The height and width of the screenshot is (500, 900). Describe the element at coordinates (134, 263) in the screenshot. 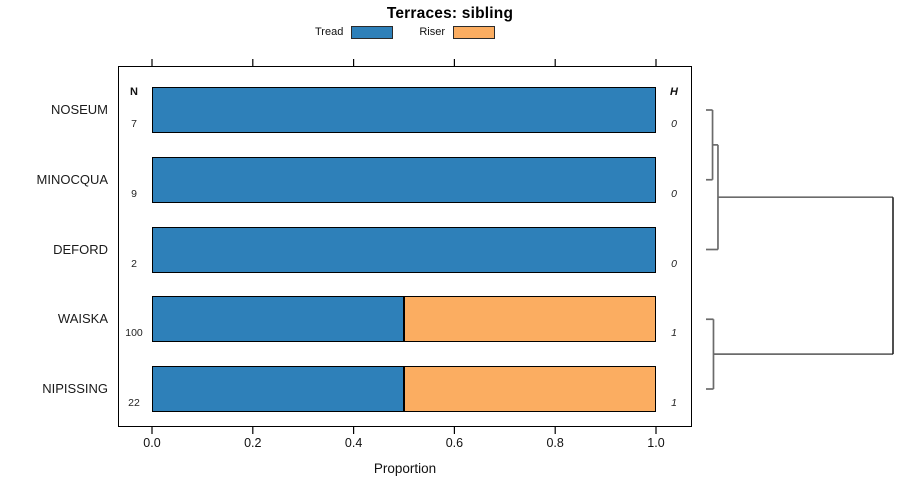

I see `n-value: 2` at that location.